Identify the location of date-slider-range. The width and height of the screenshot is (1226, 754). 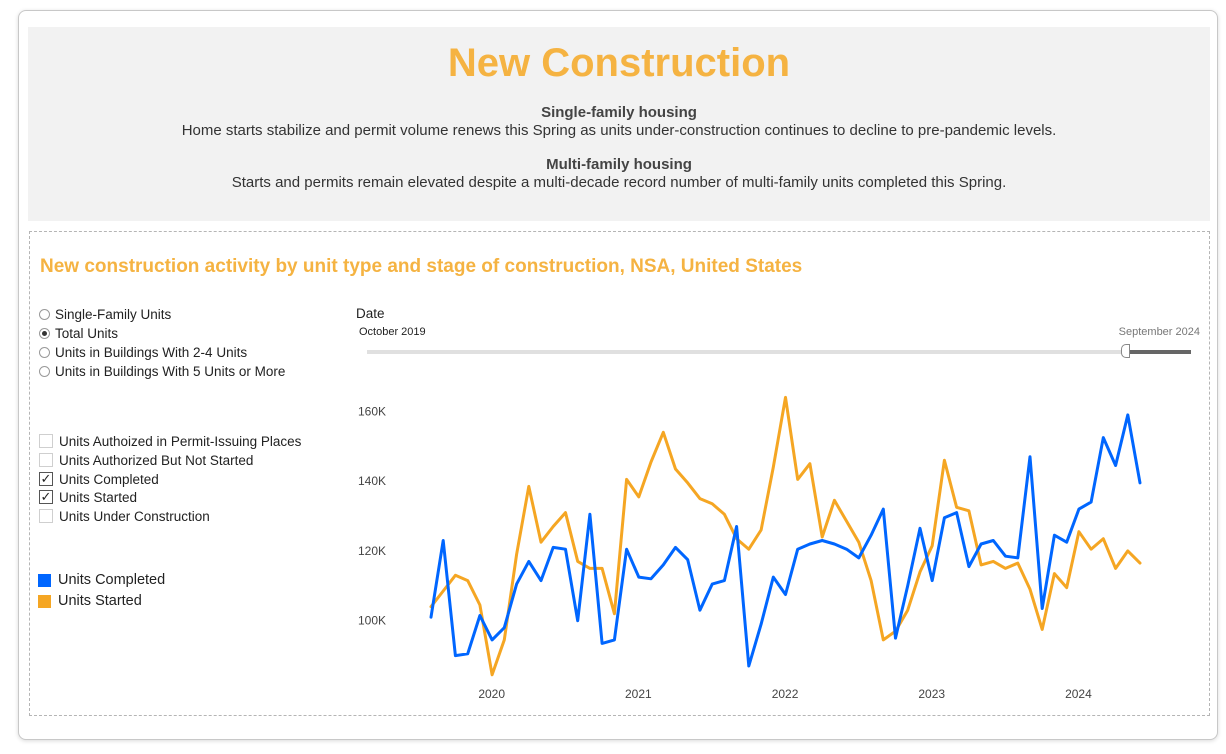
(1158, 352).